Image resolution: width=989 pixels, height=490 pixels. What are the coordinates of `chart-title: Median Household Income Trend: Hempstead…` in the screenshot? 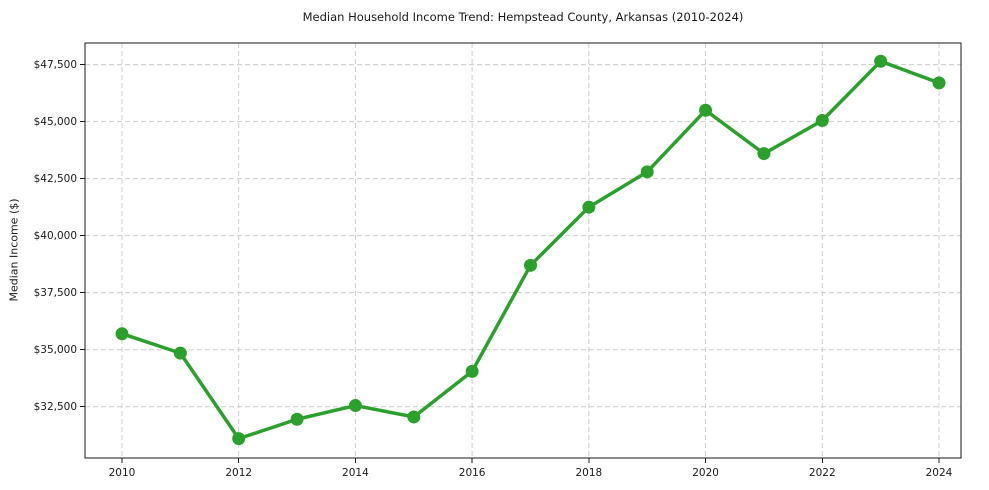 It's located at (523, 17).